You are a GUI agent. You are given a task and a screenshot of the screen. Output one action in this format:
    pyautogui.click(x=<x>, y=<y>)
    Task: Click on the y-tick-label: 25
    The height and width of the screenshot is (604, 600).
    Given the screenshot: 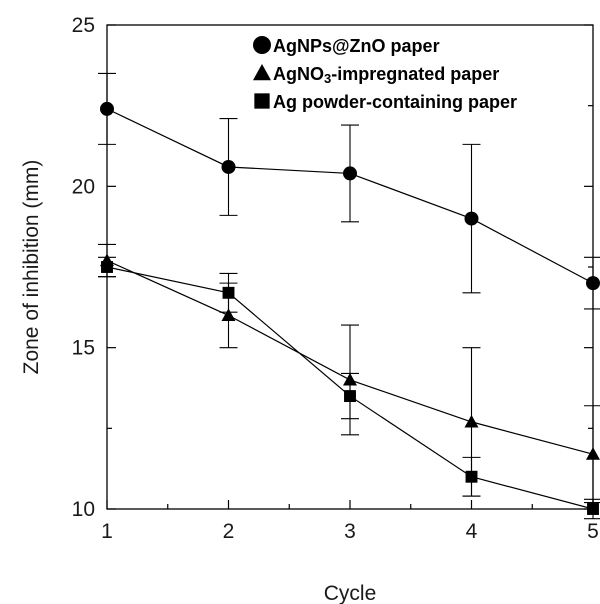 What is the action you would take?
    pyautogui.click(x=83, y=25)
    